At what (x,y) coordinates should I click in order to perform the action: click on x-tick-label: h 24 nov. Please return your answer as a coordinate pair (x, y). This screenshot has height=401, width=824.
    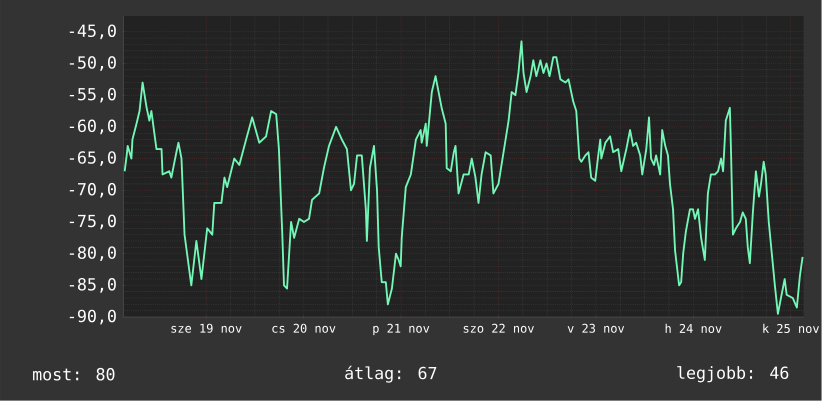
    Looking at the image, I should click on (694, 329).